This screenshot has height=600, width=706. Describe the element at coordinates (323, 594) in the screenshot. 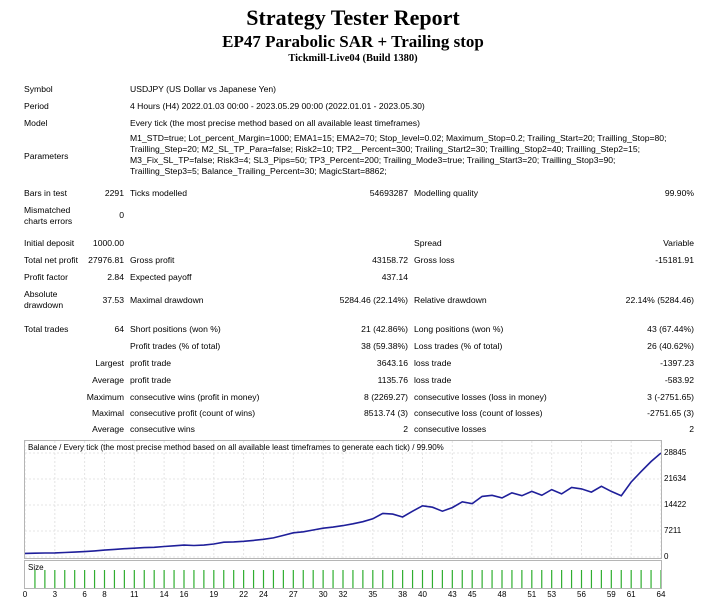

I see `x-tick-label: 30` at that location.